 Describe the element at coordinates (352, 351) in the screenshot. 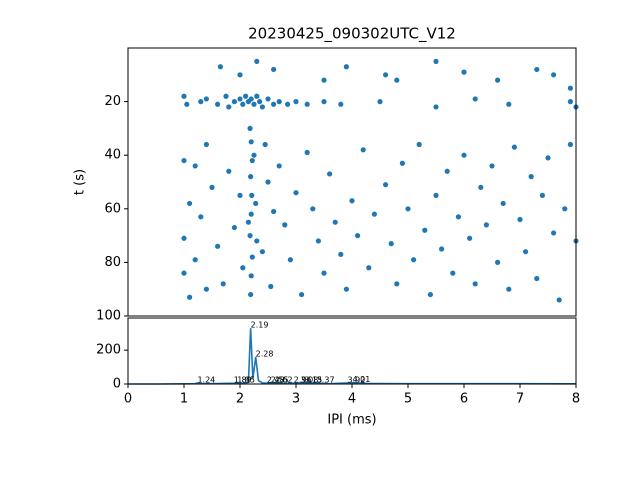

I see `axes-frame` at that location.